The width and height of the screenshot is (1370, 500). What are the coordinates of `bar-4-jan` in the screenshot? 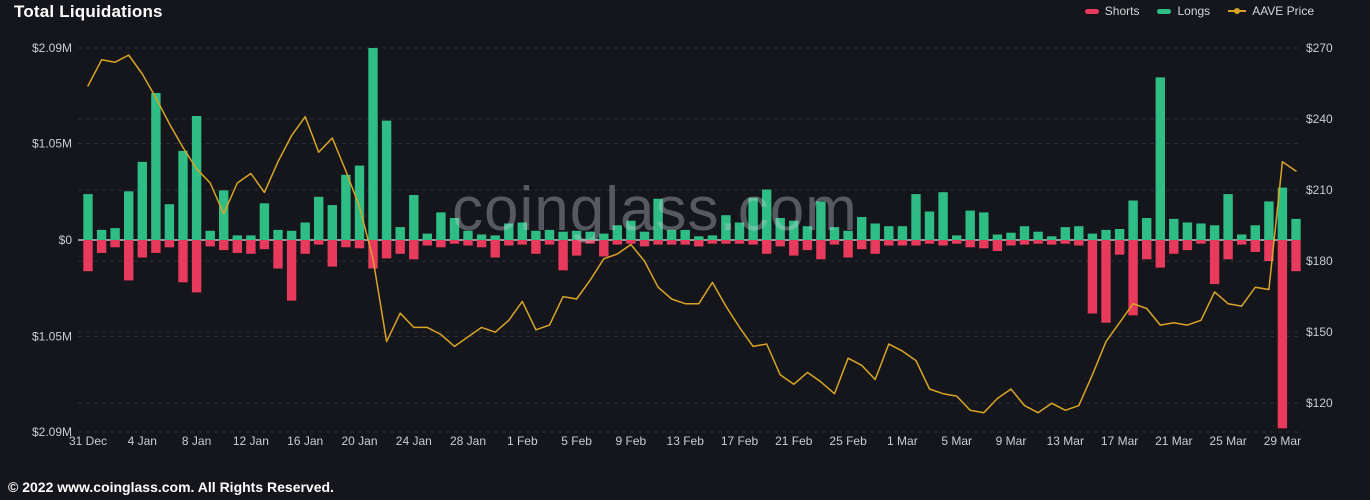 It's located at (142, 209).